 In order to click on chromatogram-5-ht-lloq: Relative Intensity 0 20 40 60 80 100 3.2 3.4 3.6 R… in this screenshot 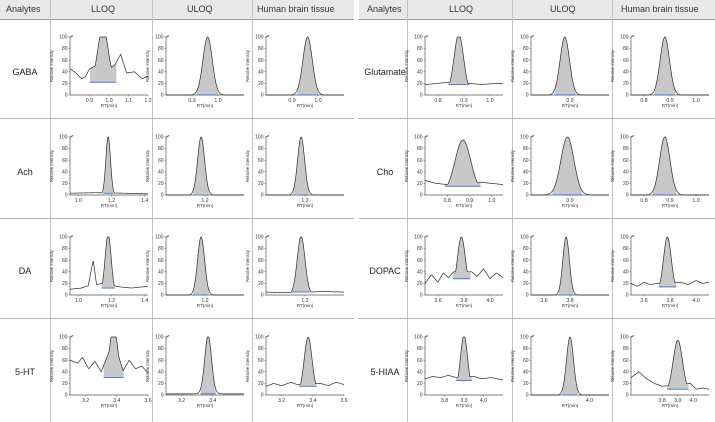, I will do `click(100, 371)`.